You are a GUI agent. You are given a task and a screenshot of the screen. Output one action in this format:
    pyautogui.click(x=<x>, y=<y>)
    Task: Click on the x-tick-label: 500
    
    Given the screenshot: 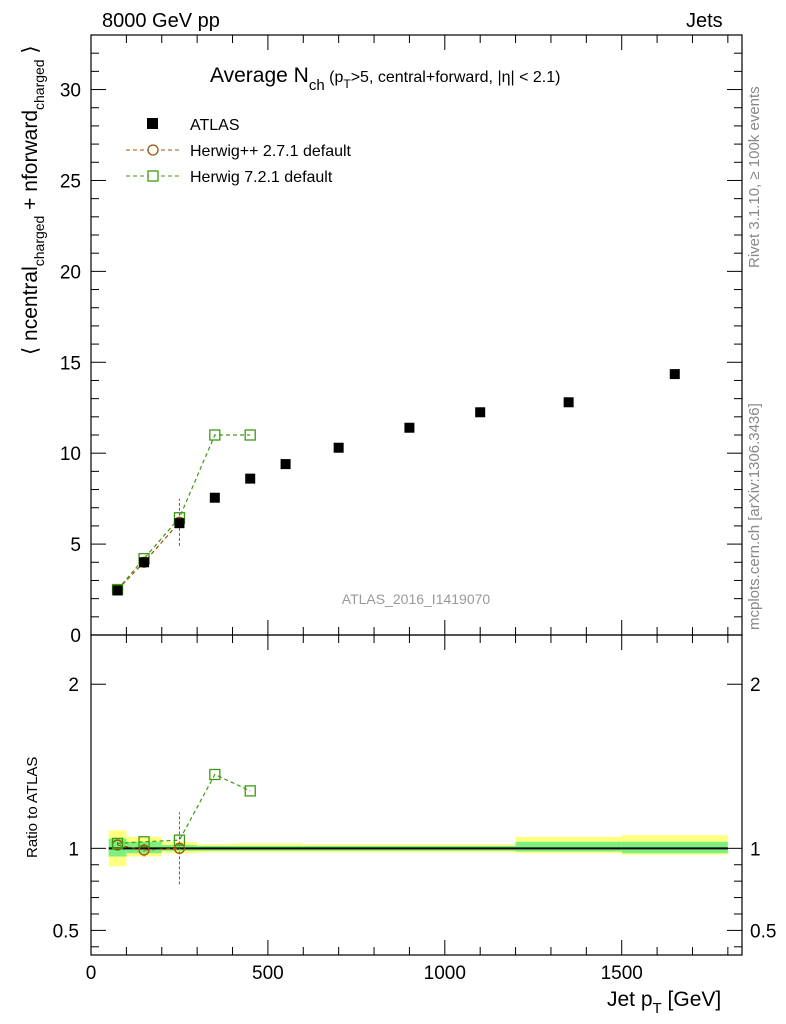 What is the action you would take?
    pyautogui.click(x=268, y=973)
    